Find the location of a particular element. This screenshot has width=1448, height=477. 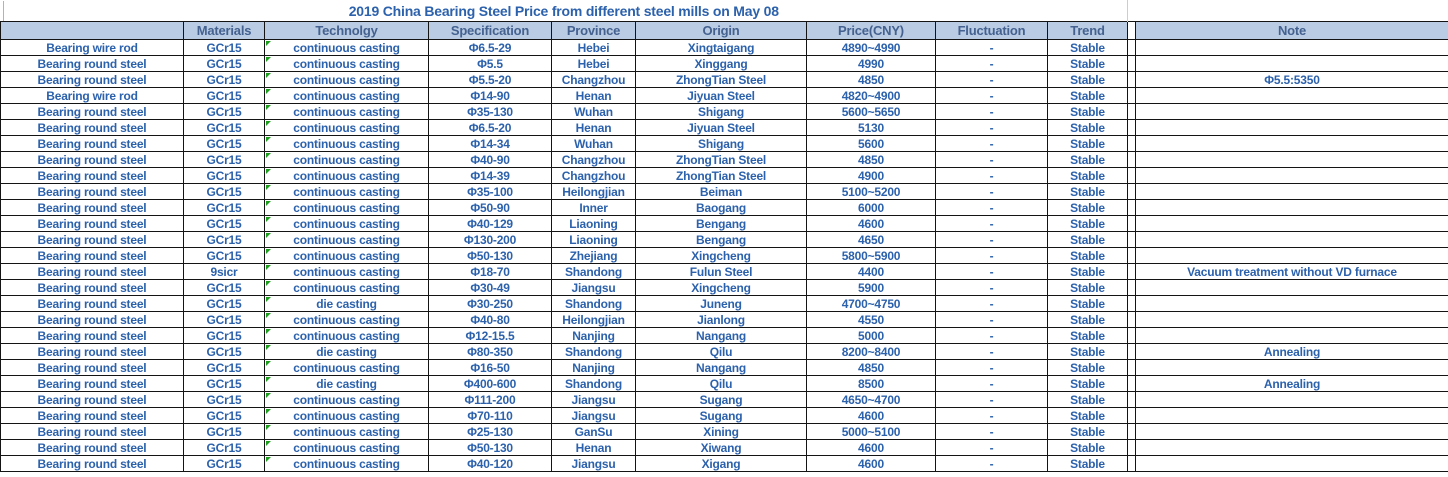

cell-origin: Xingcheng is located at coordinates (721, 255).